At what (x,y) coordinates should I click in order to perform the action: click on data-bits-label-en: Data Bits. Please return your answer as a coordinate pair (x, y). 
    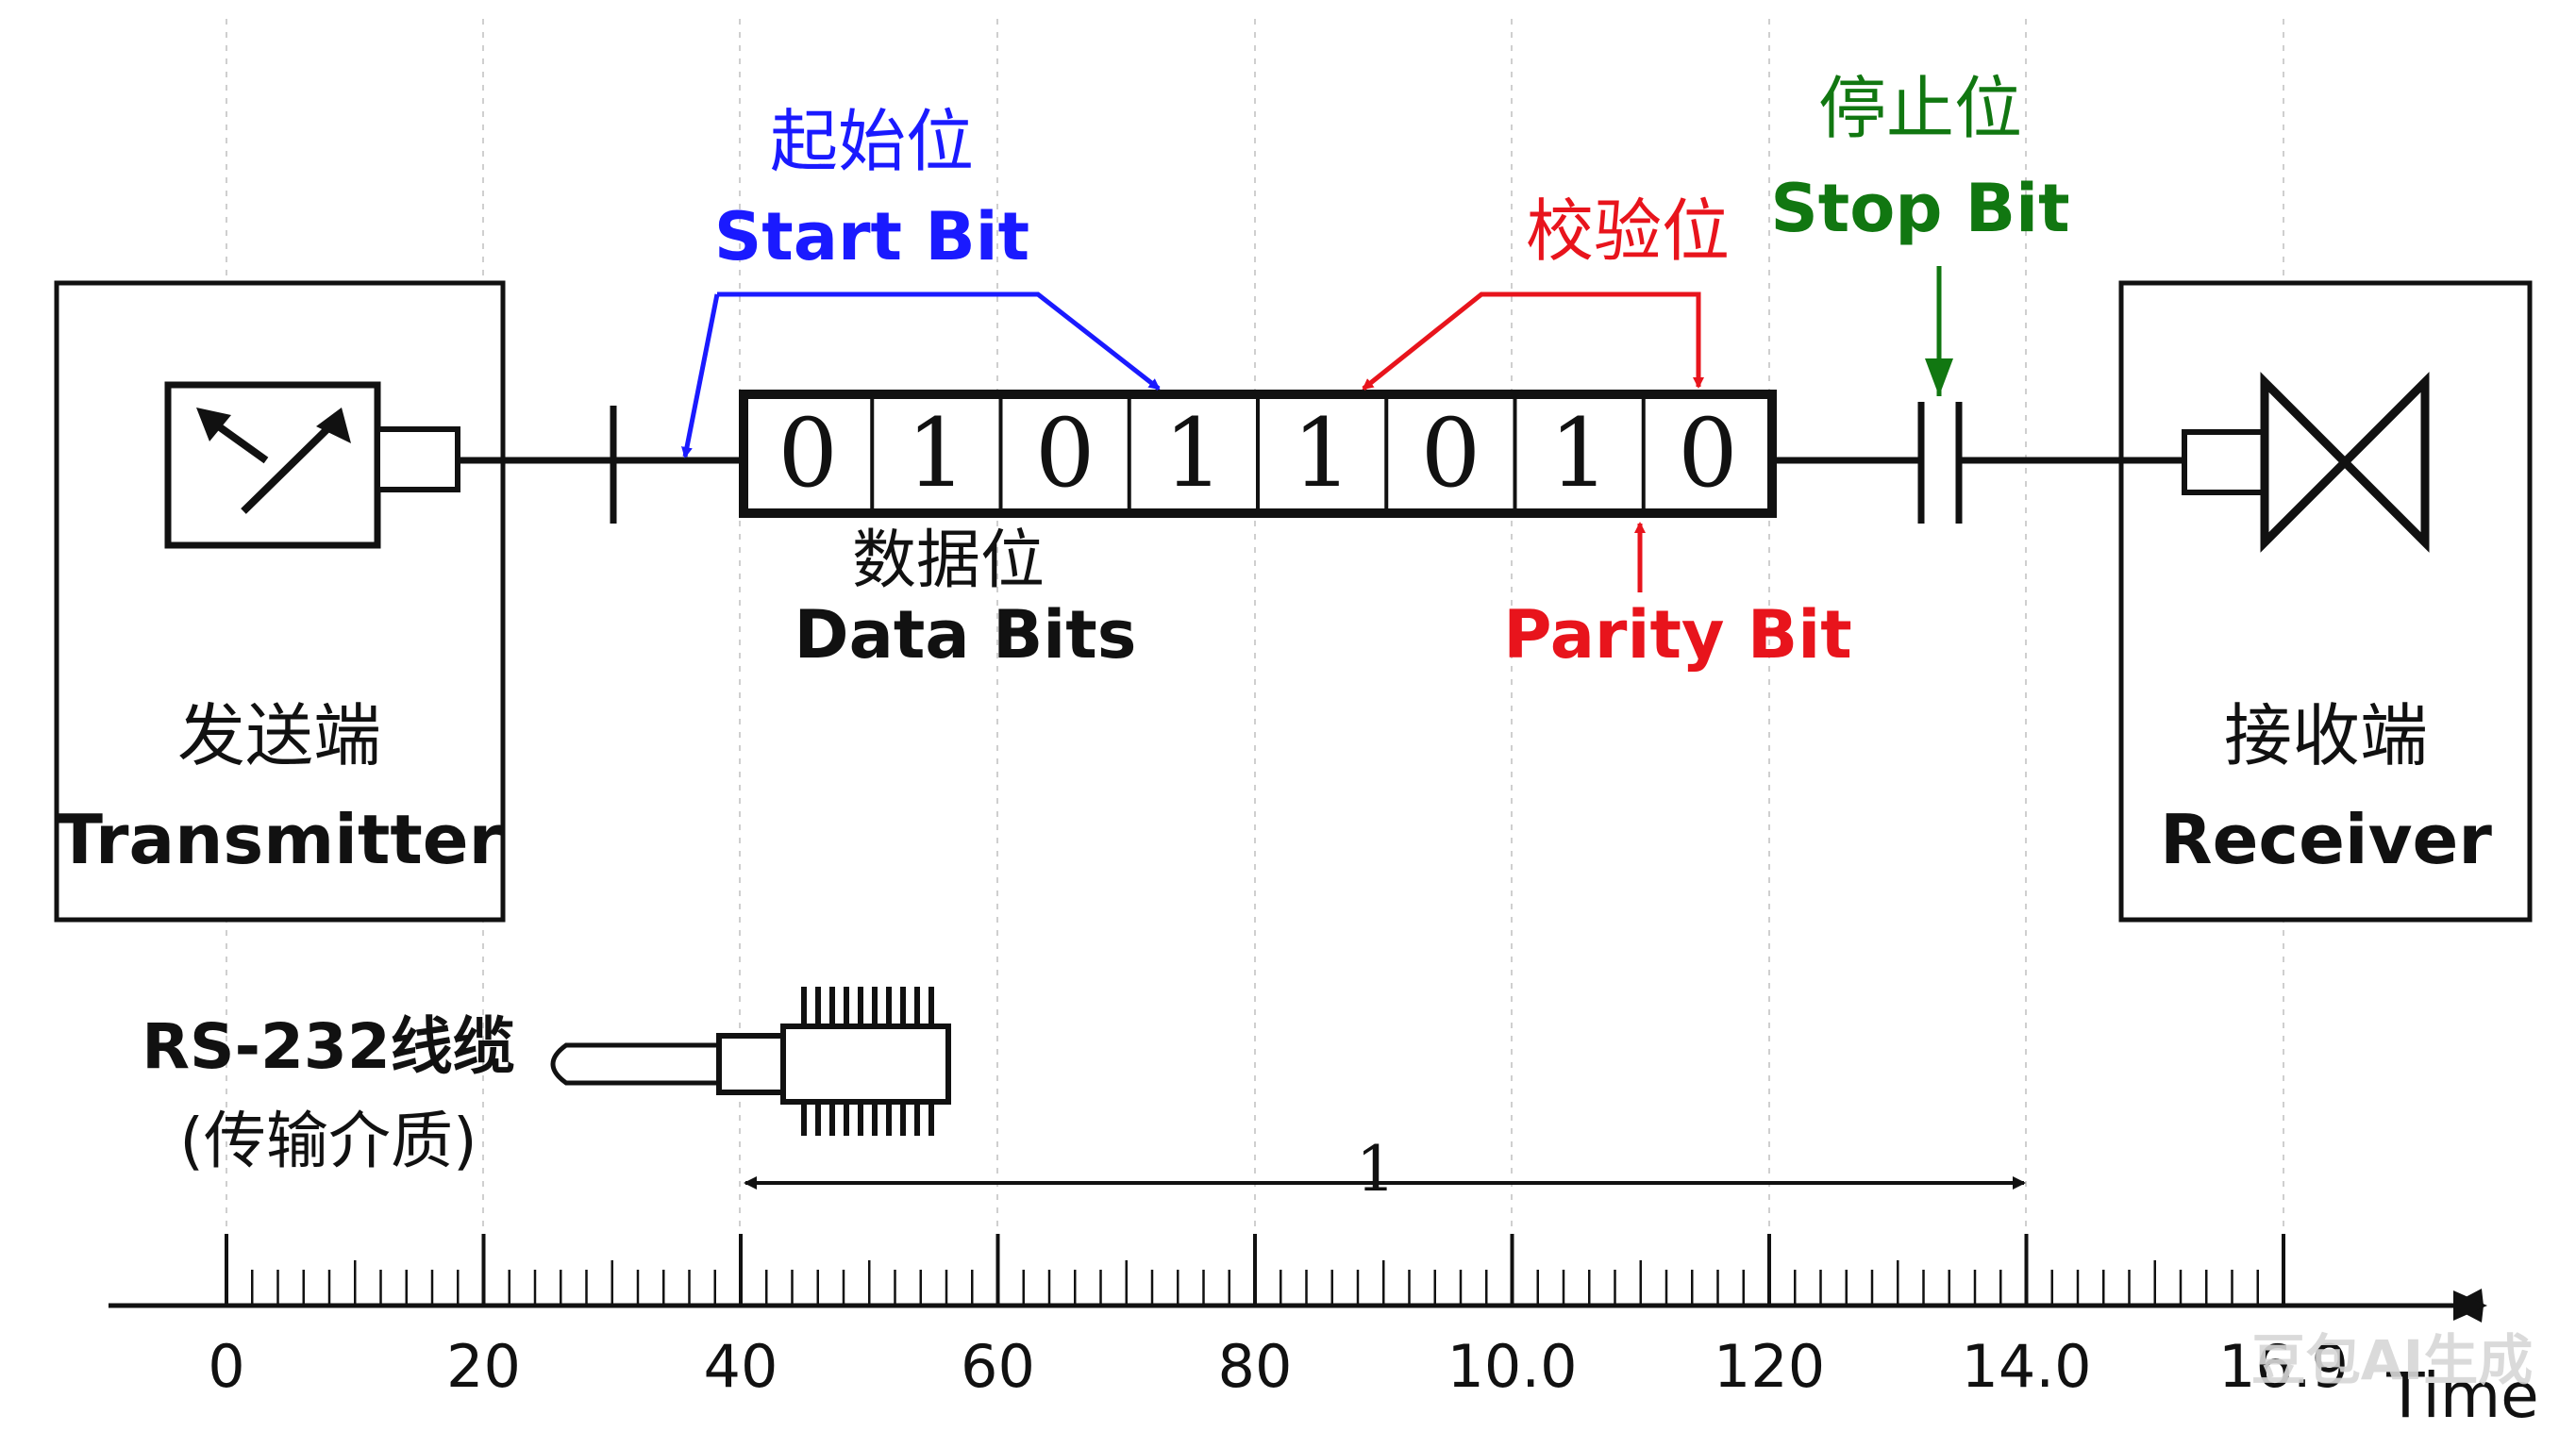
    Looking at the image, I should click on (966, 635).